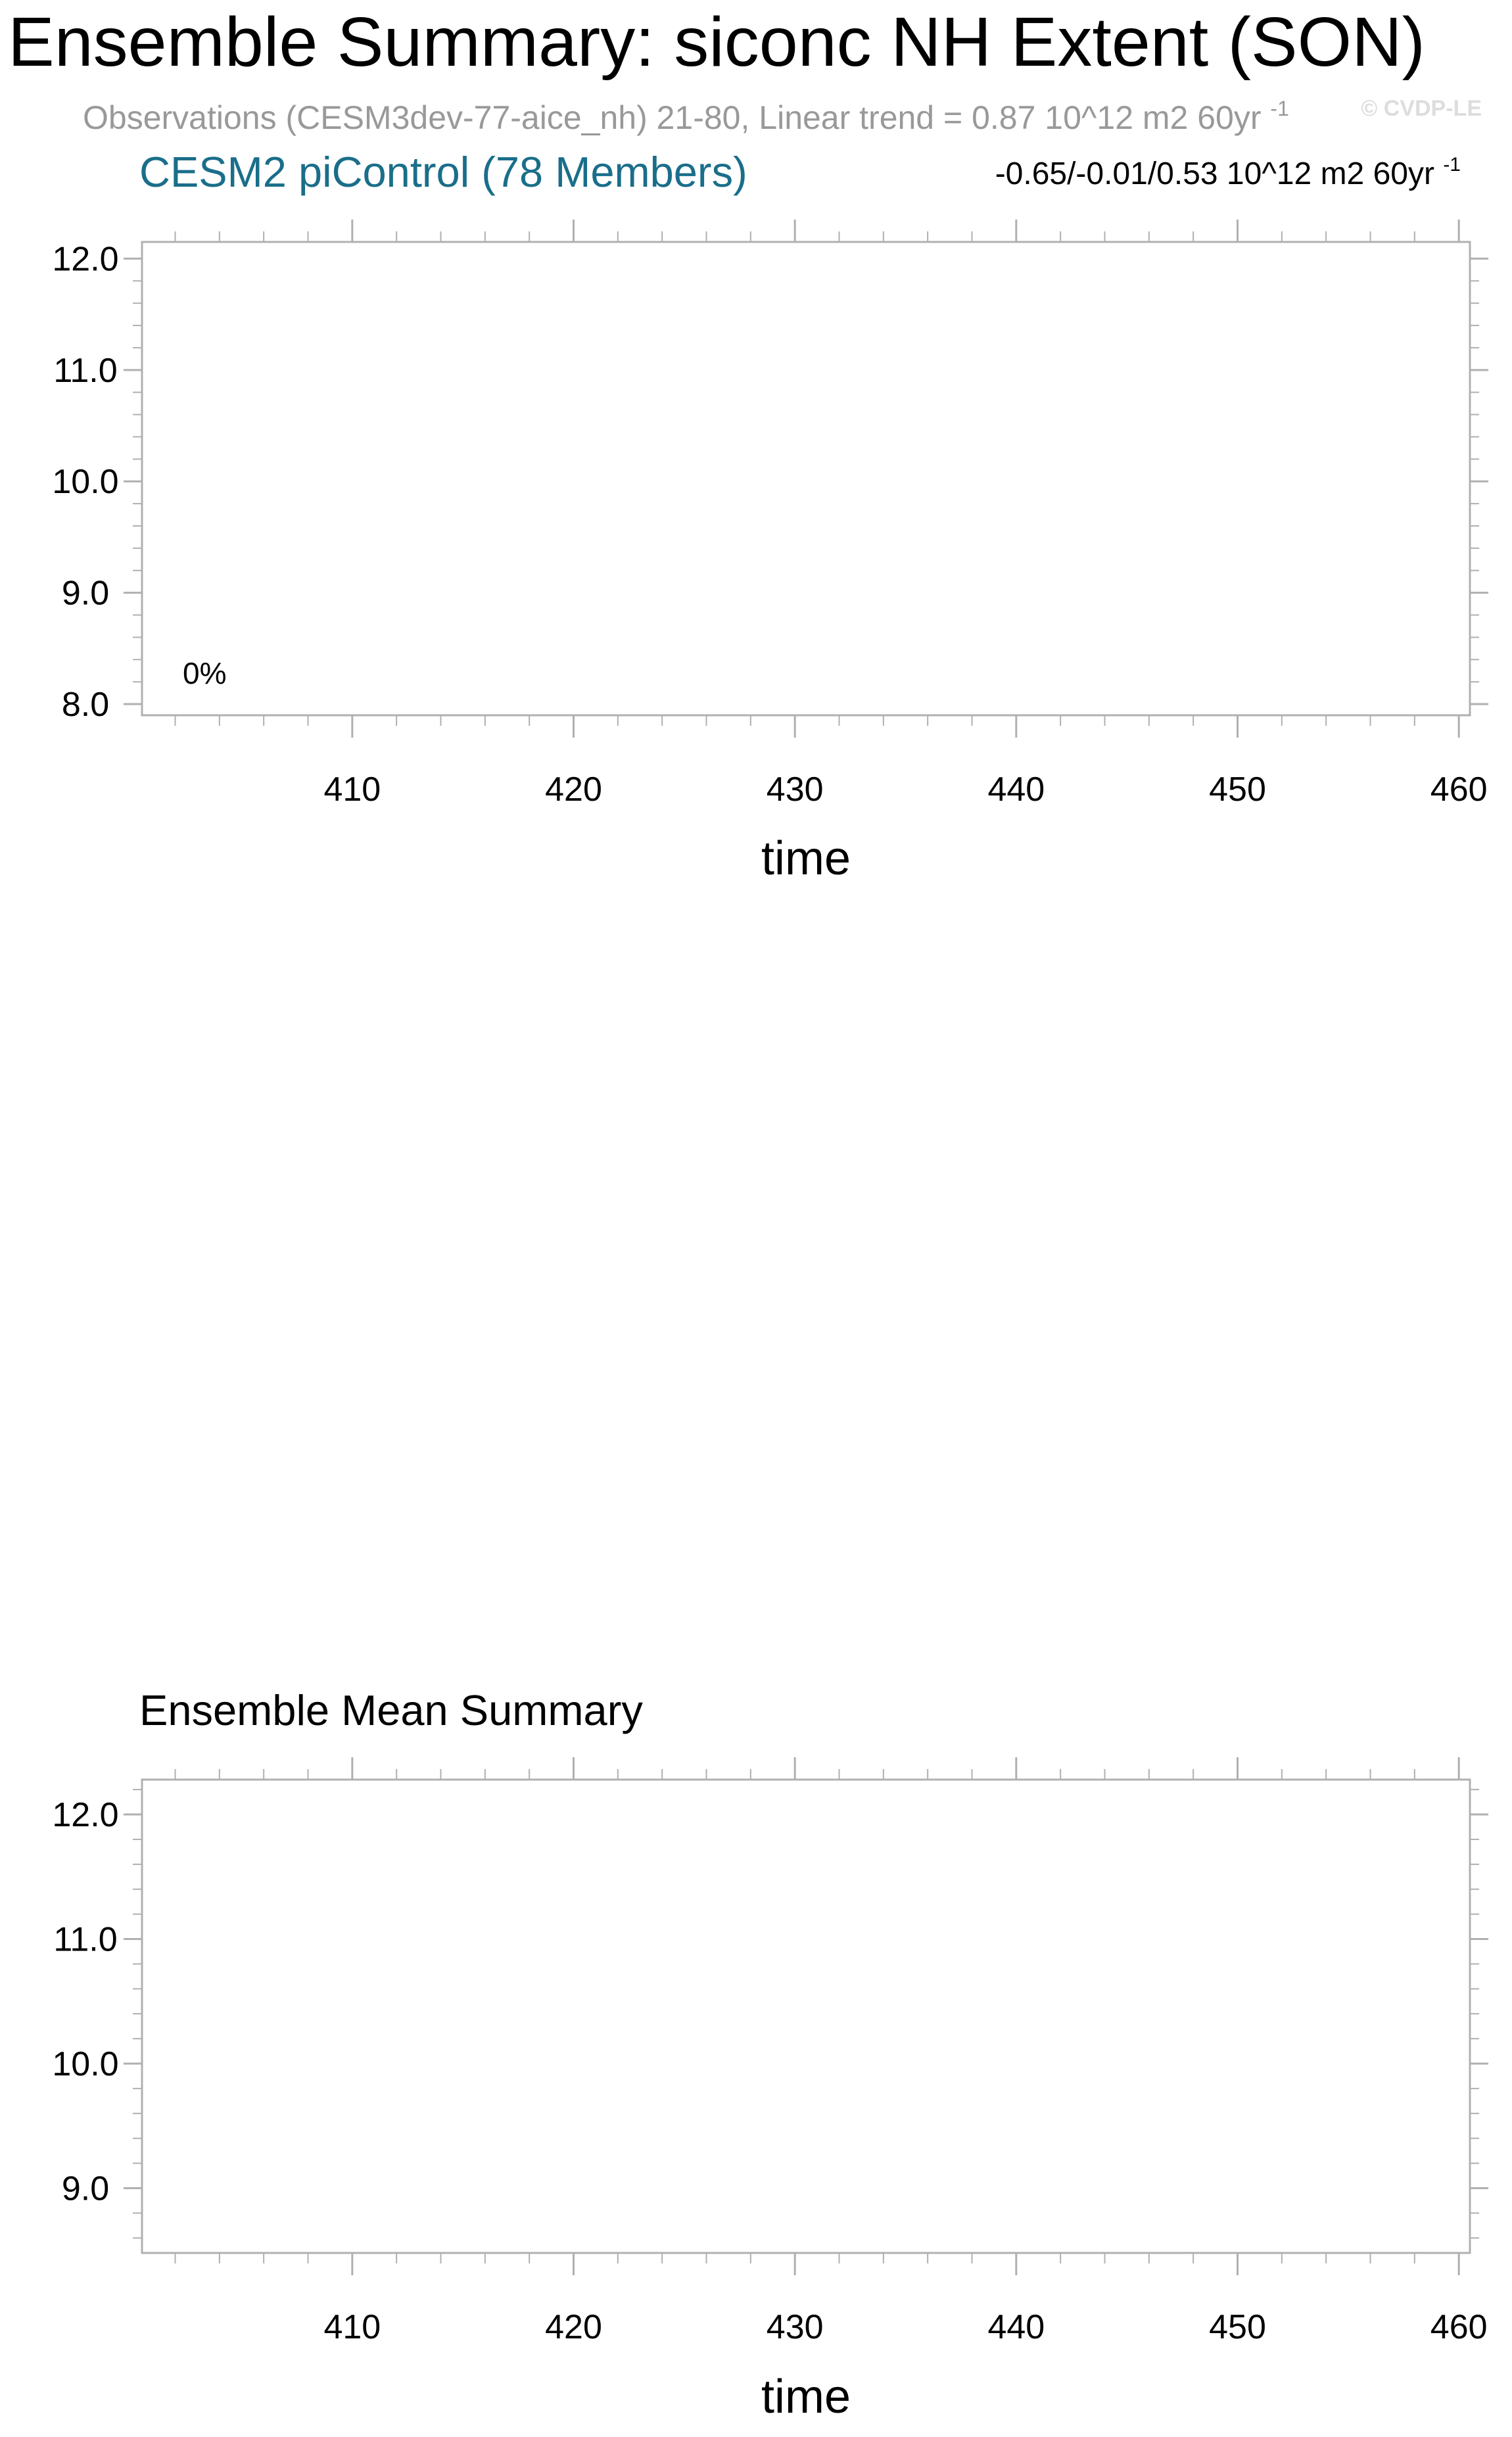 This screenshot has width=1512, height=2437. Describe the element at coordinates (1279, 108) in the screenshot. I see `observations-exponent: -1` at that location.